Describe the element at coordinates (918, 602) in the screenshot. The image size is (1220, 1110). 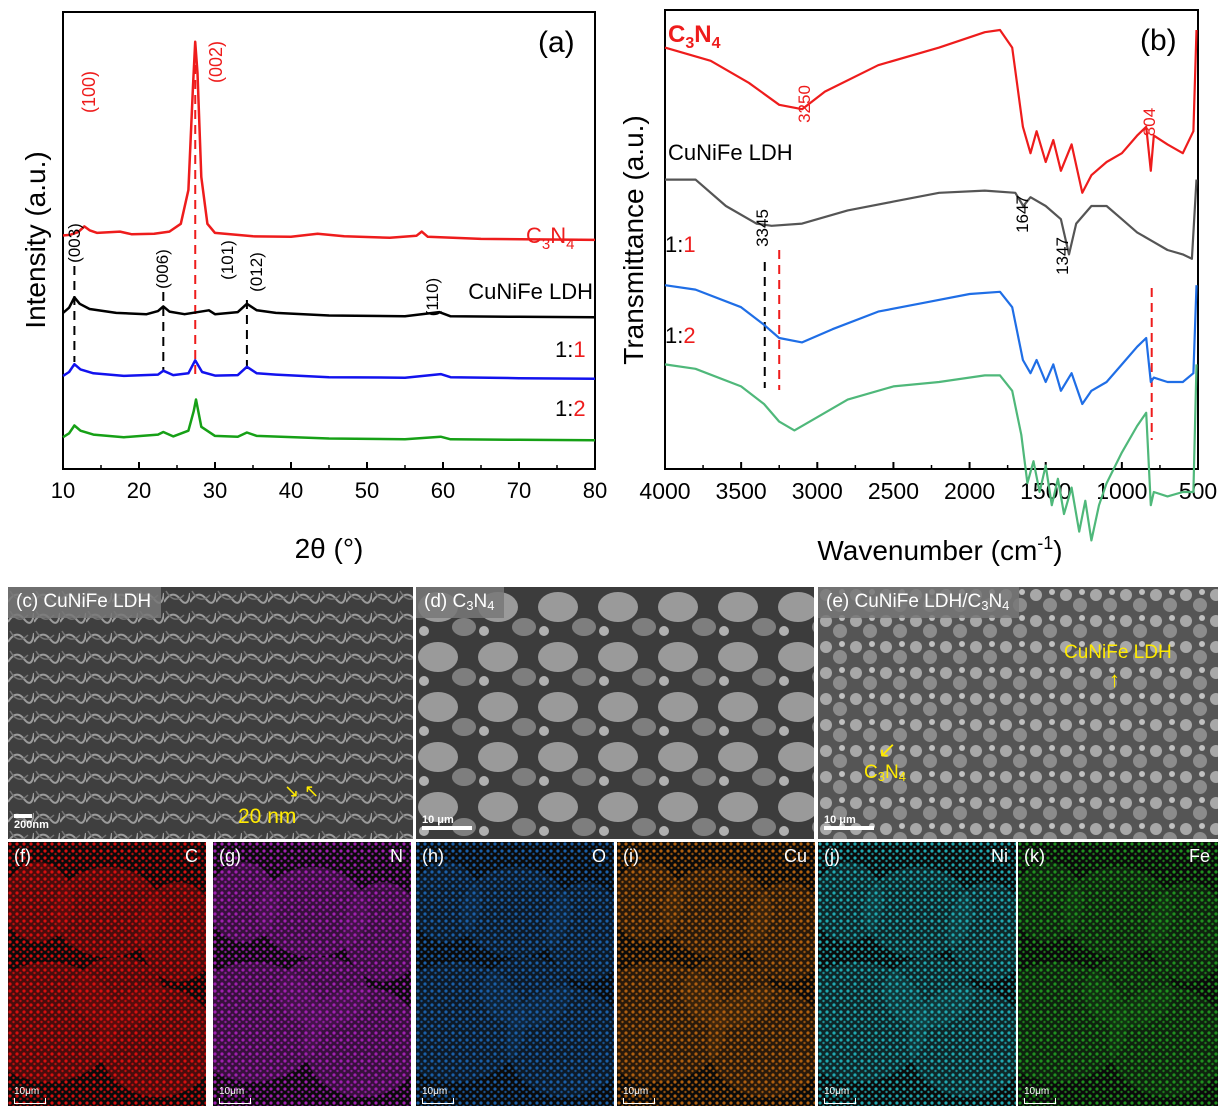
I see `sem-composite-label: (e) CuNiFe LDH/C3N4` at that location.